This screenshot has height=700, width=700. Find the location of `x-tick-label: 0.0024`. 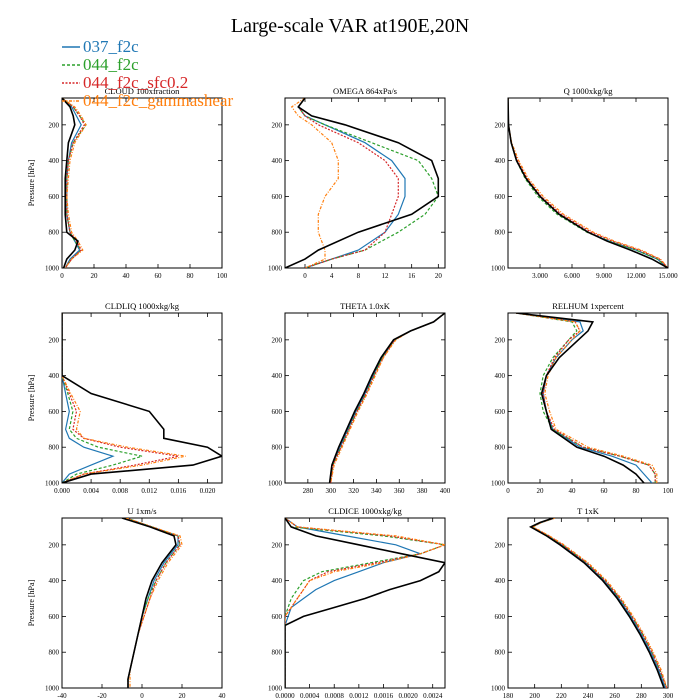

x-tick-label: 0.0024 is located at coordinates (433, 696).